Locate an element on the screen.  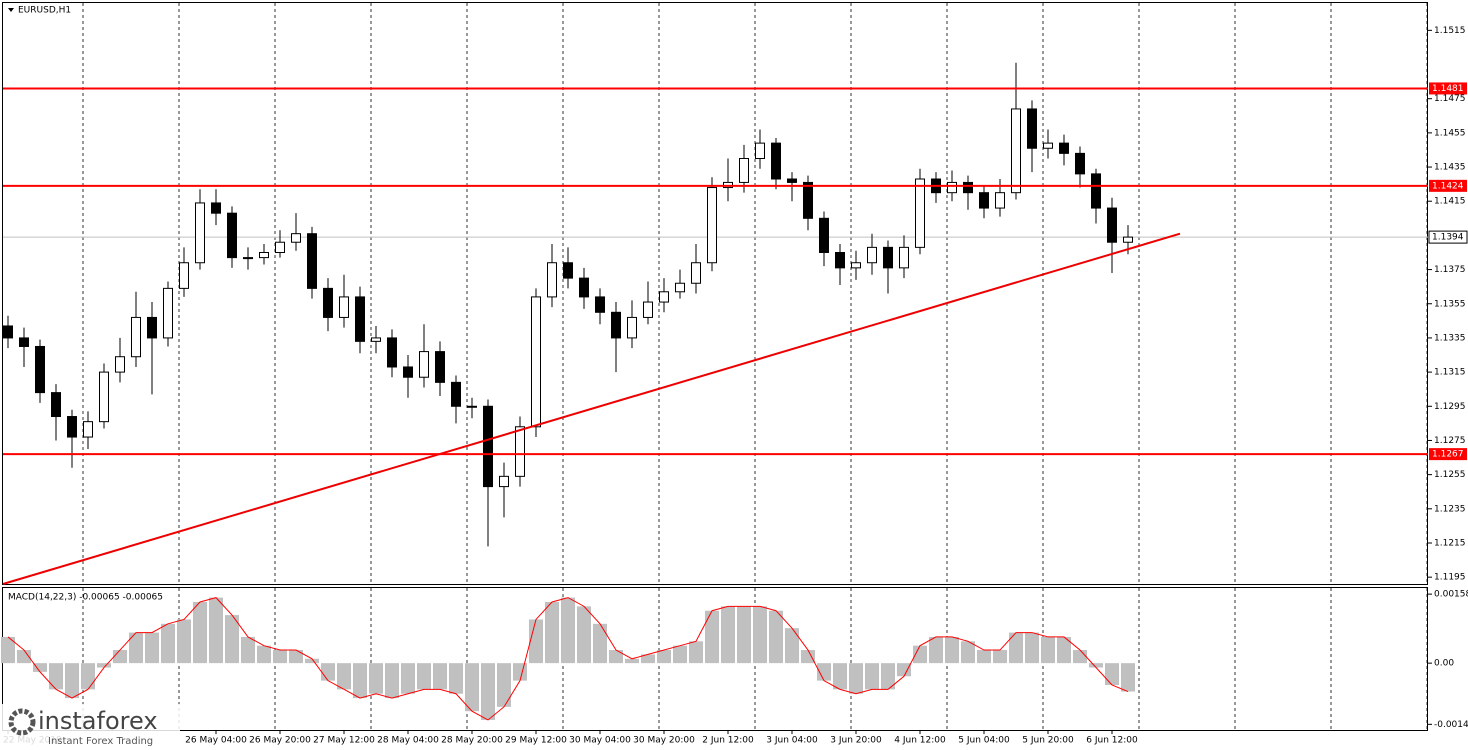
y-tick-label: 1.1475 is located at coordinates (1450, 99).